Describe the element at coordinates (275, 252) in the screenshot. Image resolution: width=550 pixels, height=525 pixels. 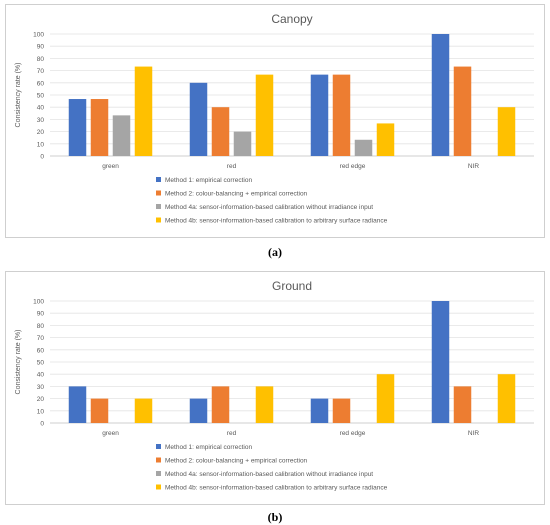
I see `caption-a: (a)` at that location.